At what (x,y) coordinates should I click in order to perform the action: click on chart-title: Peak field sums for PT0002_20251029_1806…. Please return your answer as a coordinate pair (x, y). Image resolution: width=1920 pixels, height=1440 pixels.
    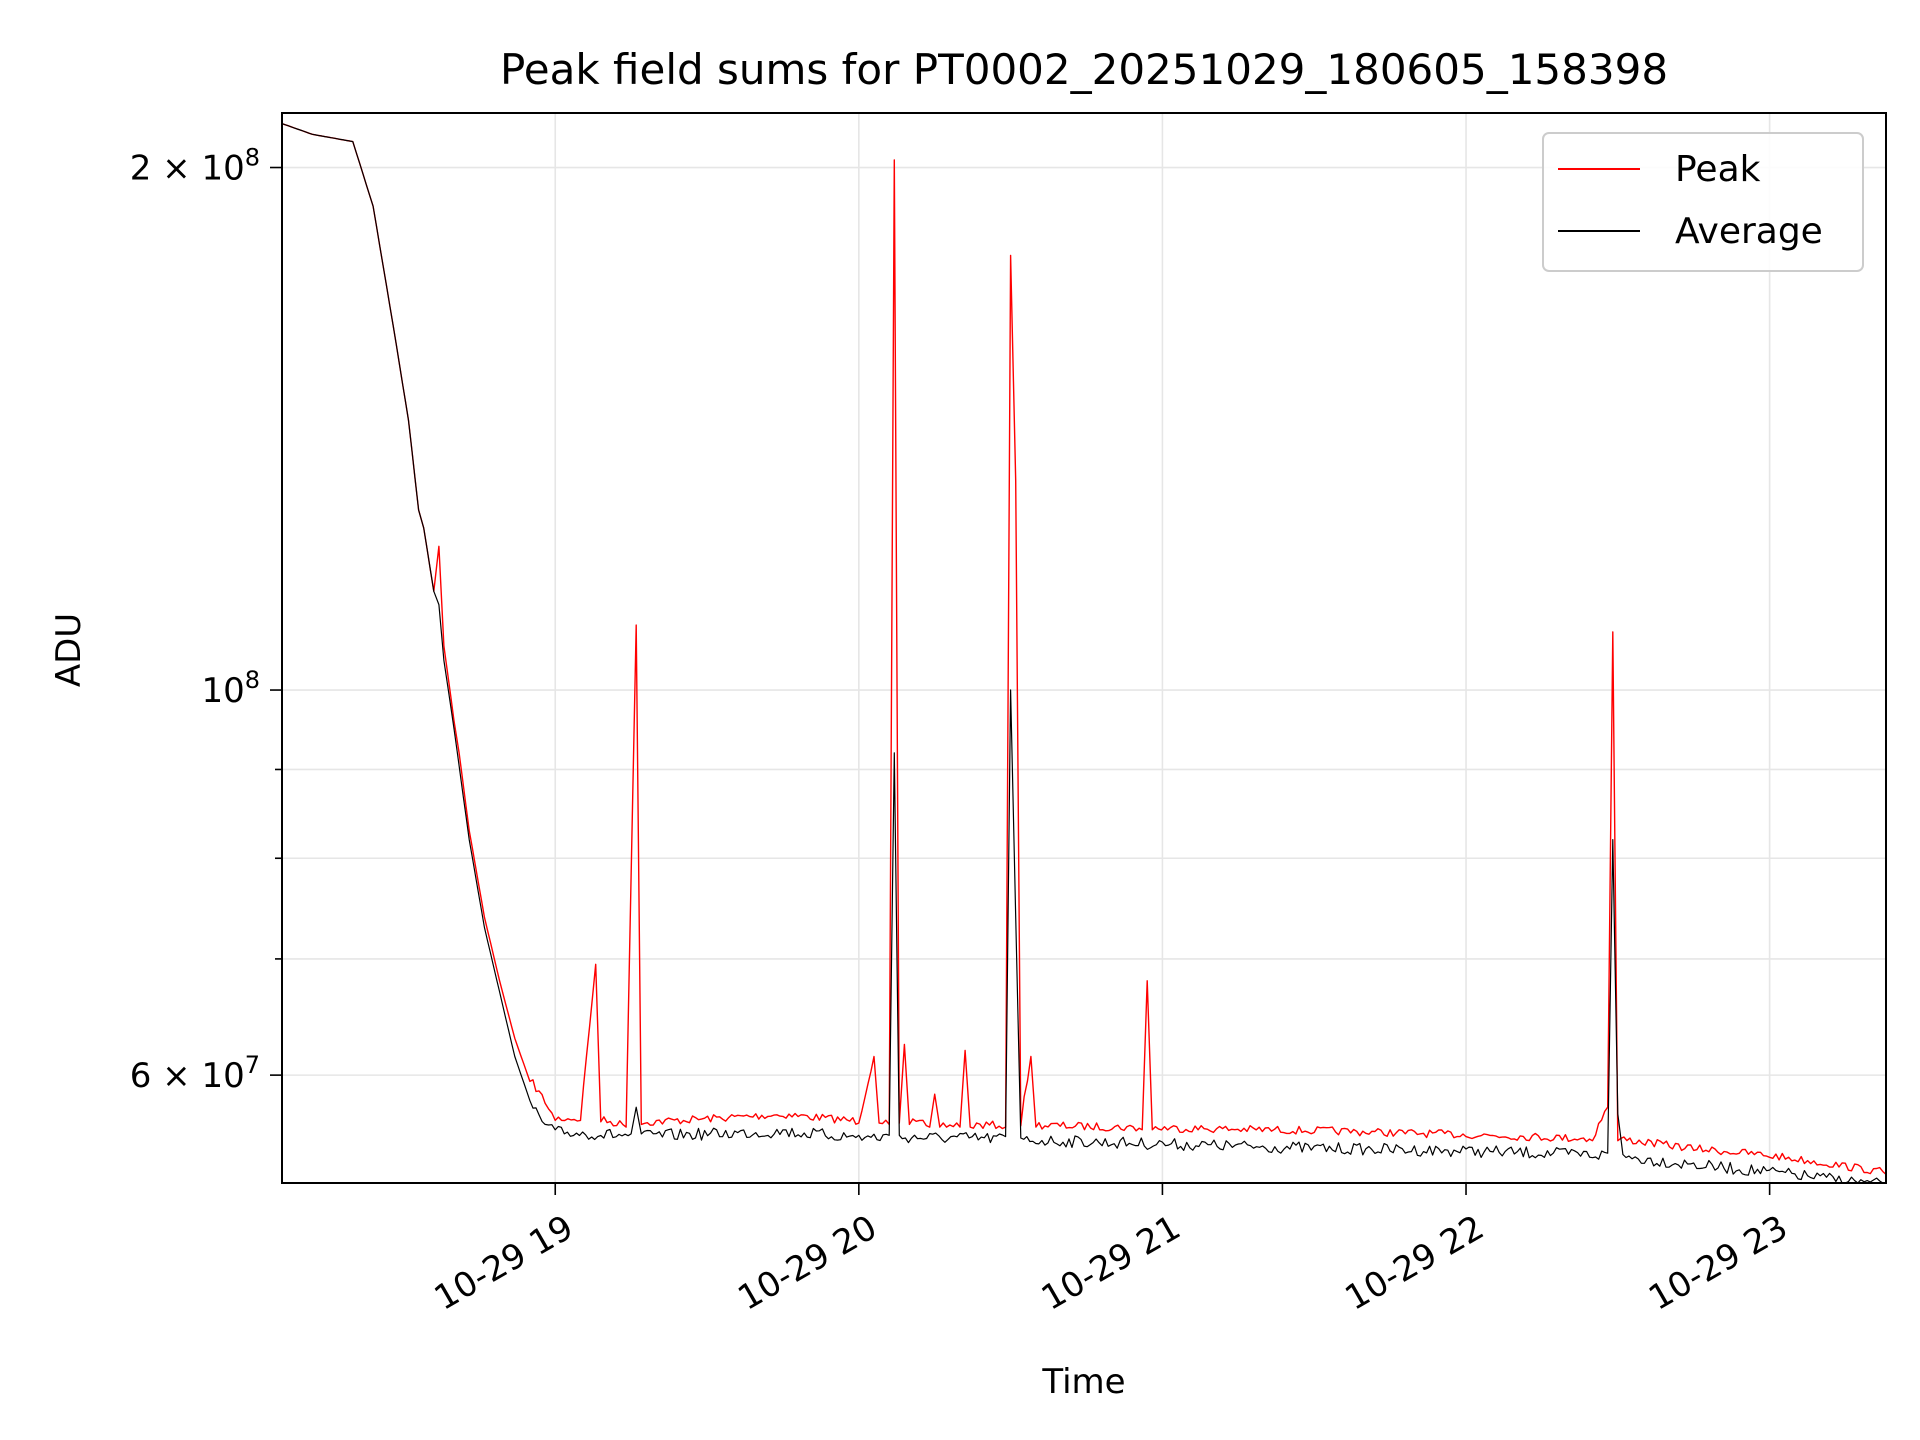
    Looking at the image, I should click on (1084, 69).